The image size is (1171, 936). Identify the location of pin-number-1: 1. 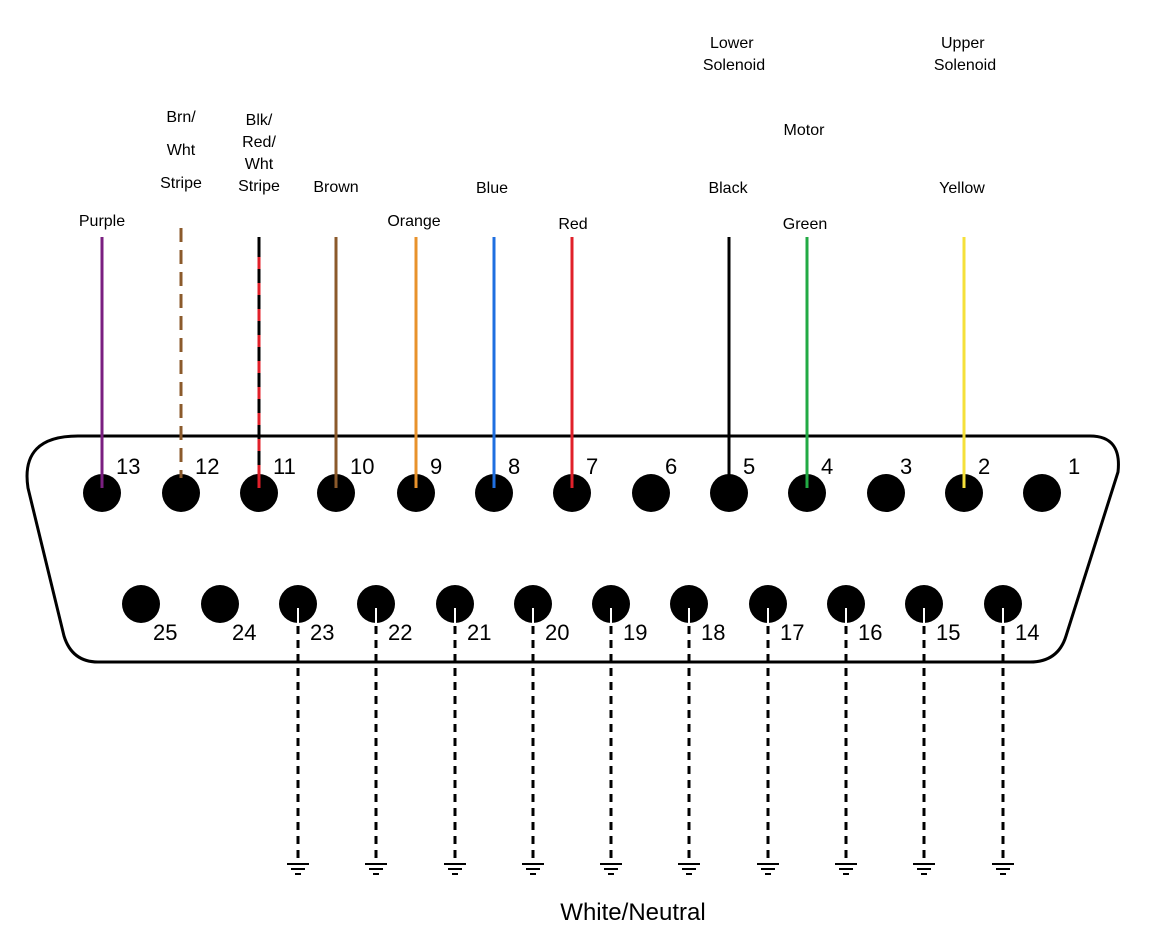
(1074, 466).